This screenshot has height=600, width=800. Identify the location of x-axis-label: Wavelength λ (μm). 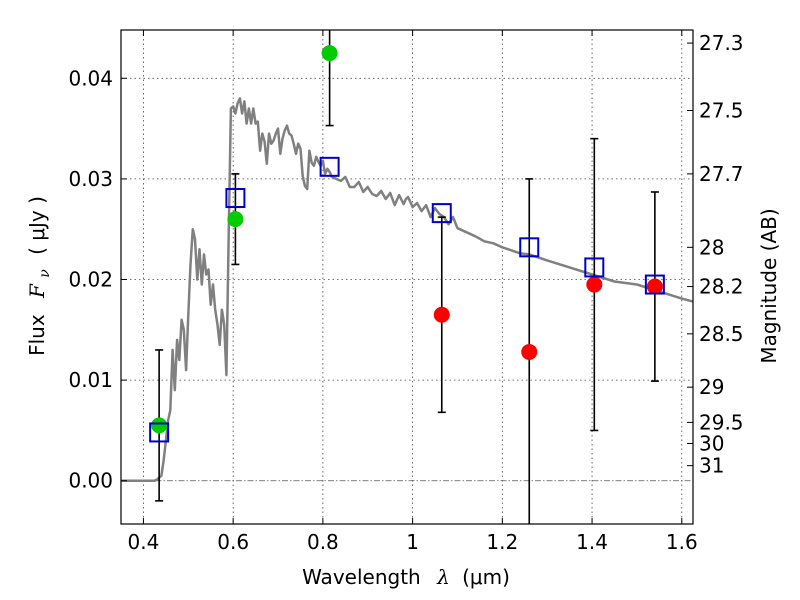
(406, 577).